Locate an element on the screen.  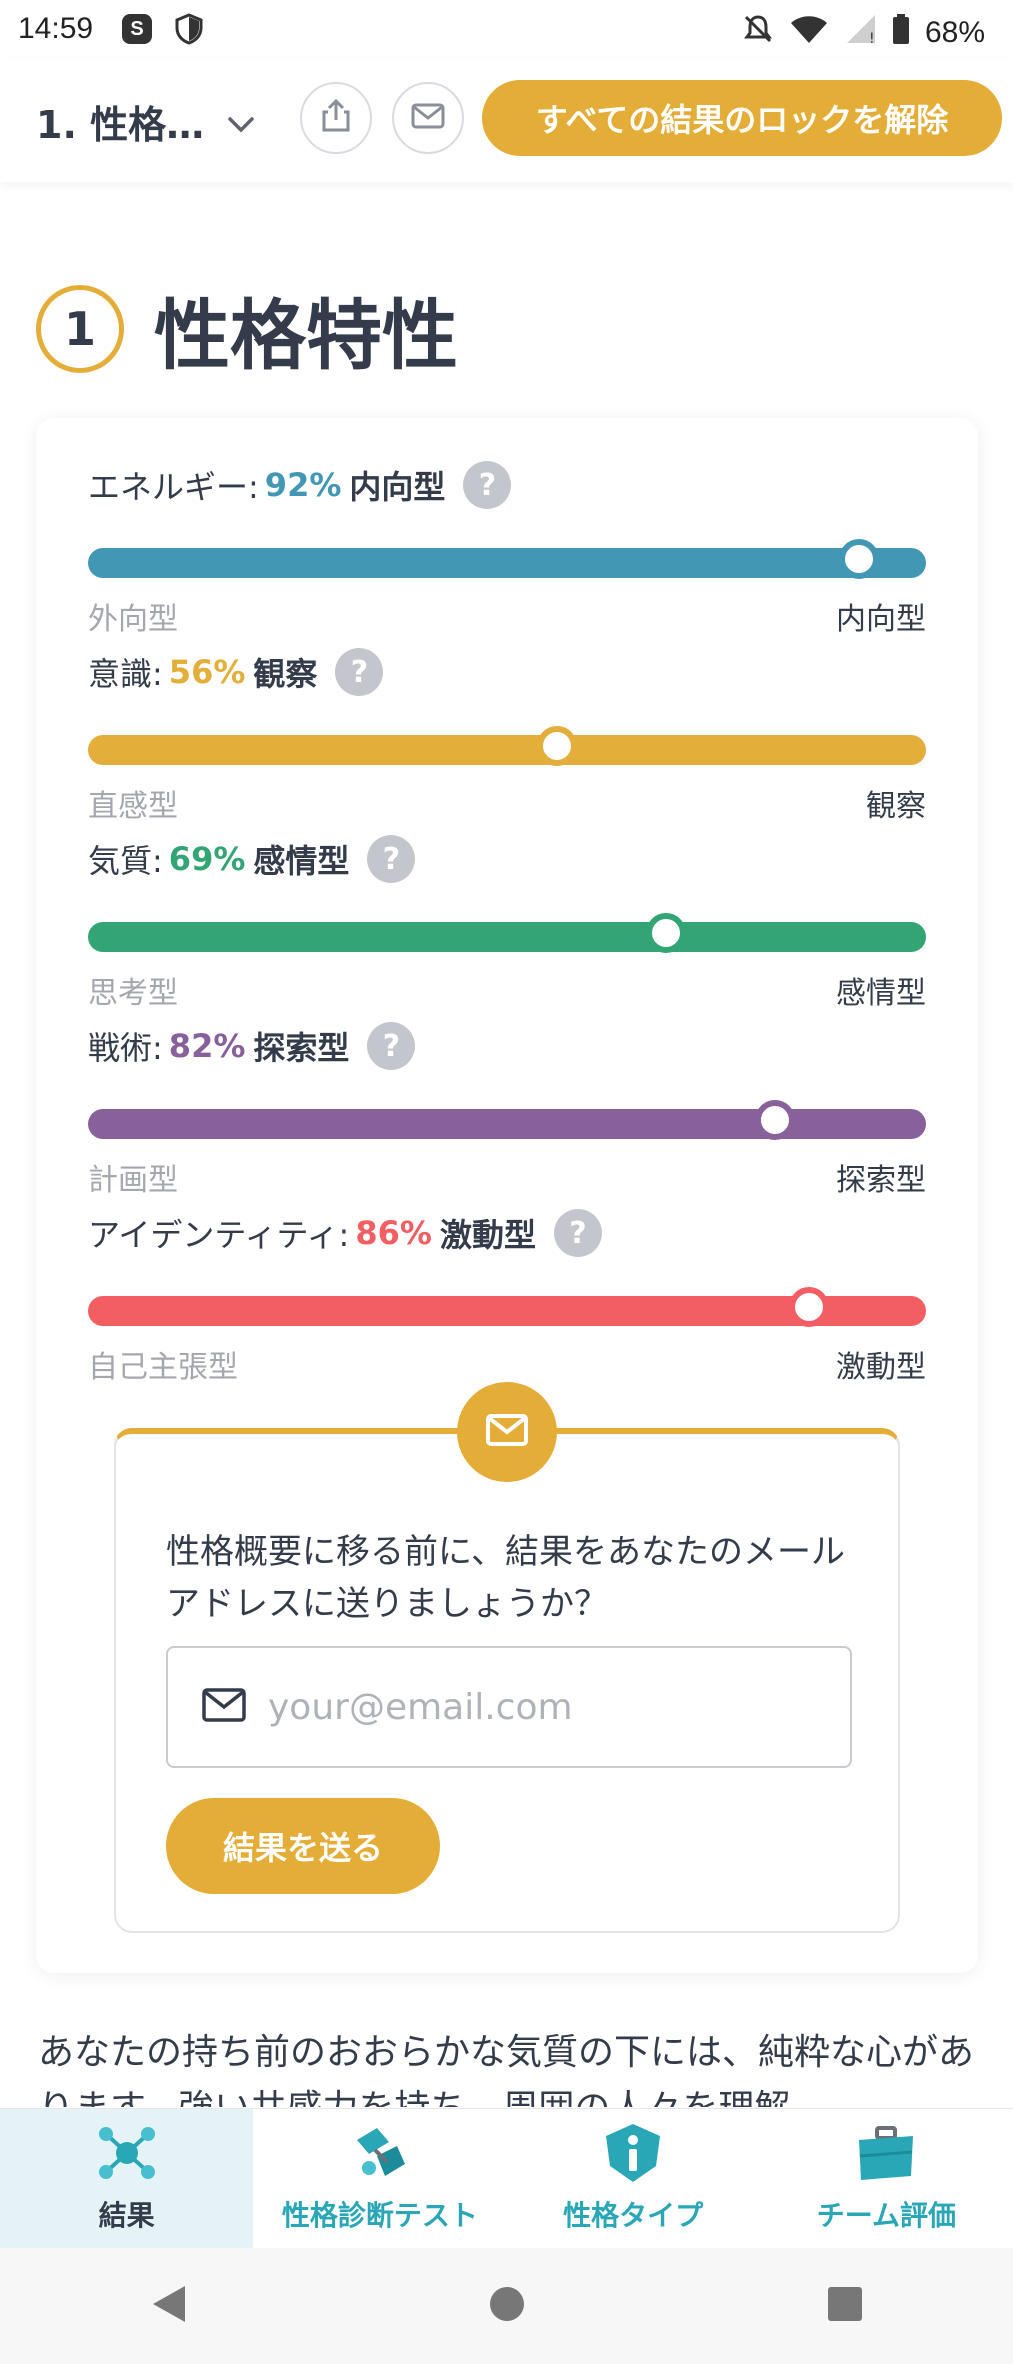
share-icon is located at coordinates (336, 118).